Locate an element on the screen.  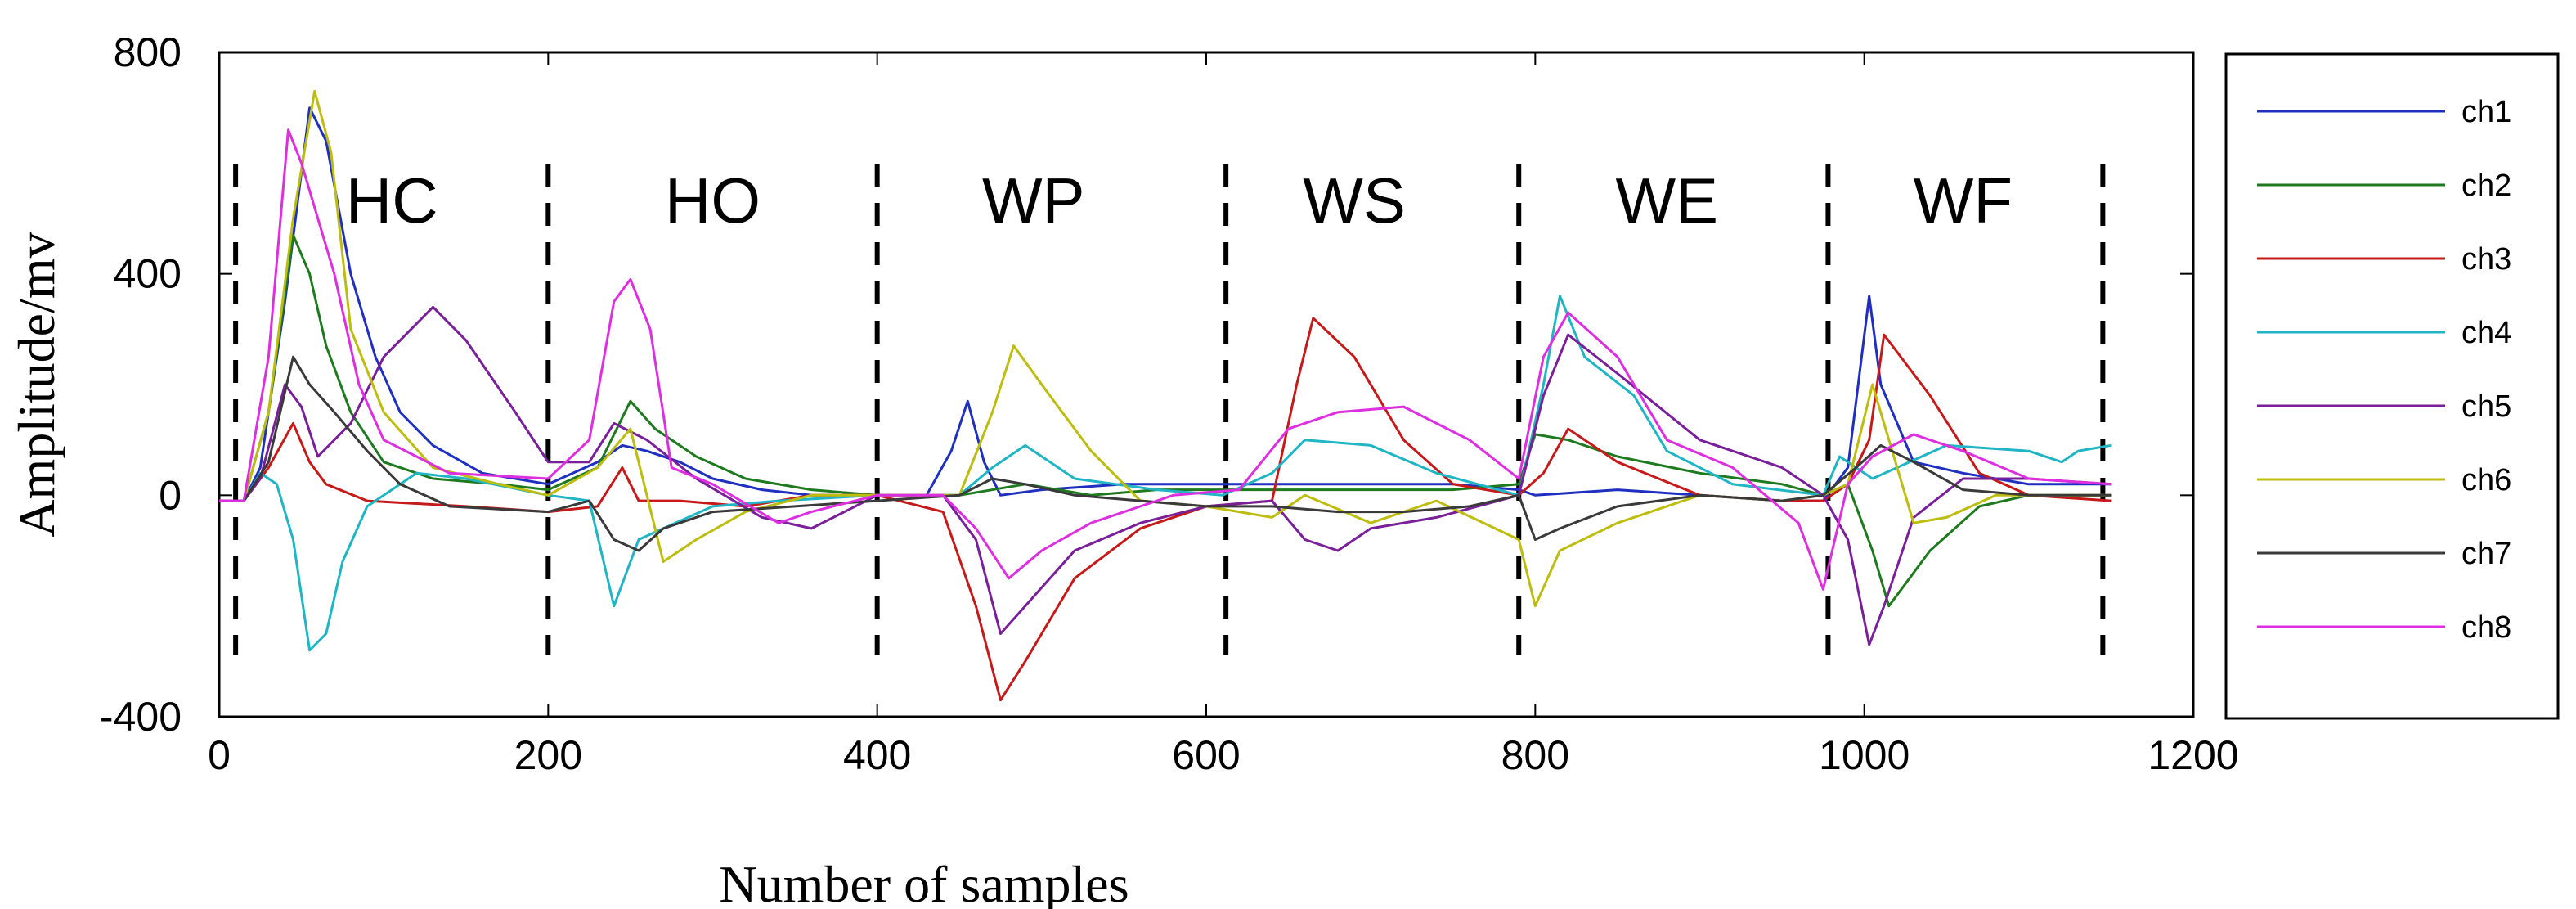
region-label-ho: HO is located at coordinates (713, 200).